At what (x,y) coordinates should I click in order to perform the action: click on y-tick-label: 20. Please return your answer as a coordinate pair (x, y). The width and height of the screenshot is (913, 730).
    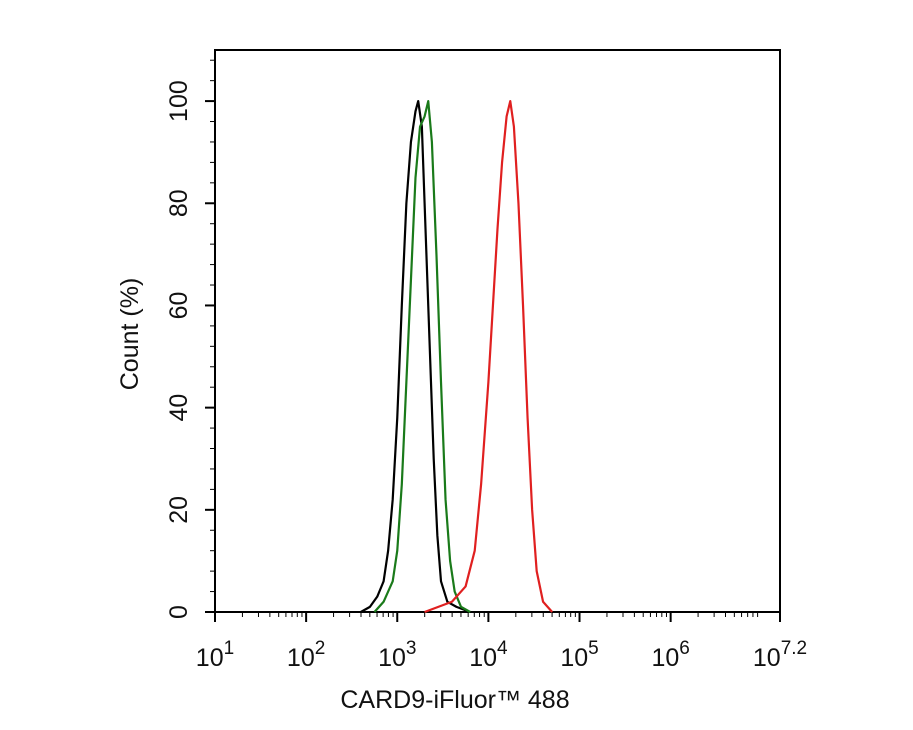
    Looking at the image, I should click on (179, 510).